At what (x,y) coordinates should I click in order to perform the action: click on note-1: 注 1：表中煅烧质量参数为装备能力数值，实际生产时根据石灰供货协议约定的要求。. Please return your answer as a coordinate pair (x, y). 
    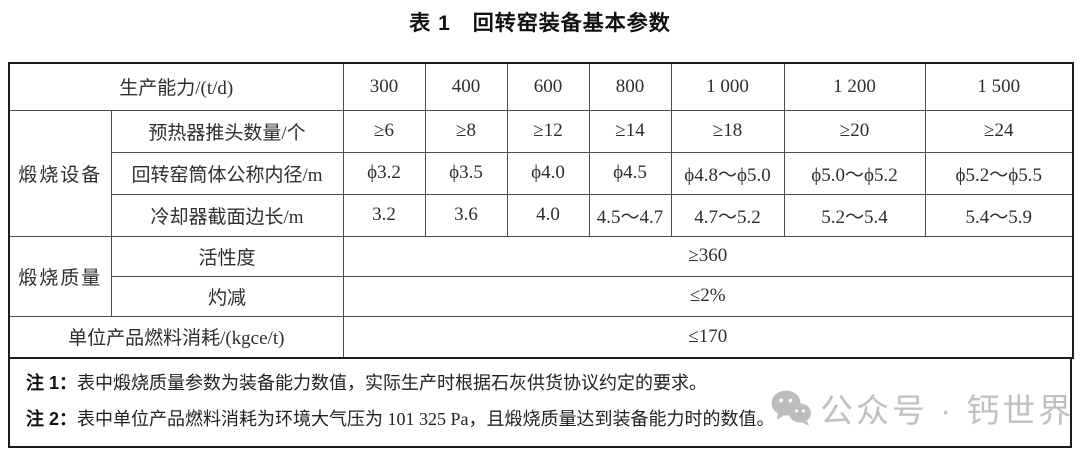
    Looking at the image, I should click on (548, 383).